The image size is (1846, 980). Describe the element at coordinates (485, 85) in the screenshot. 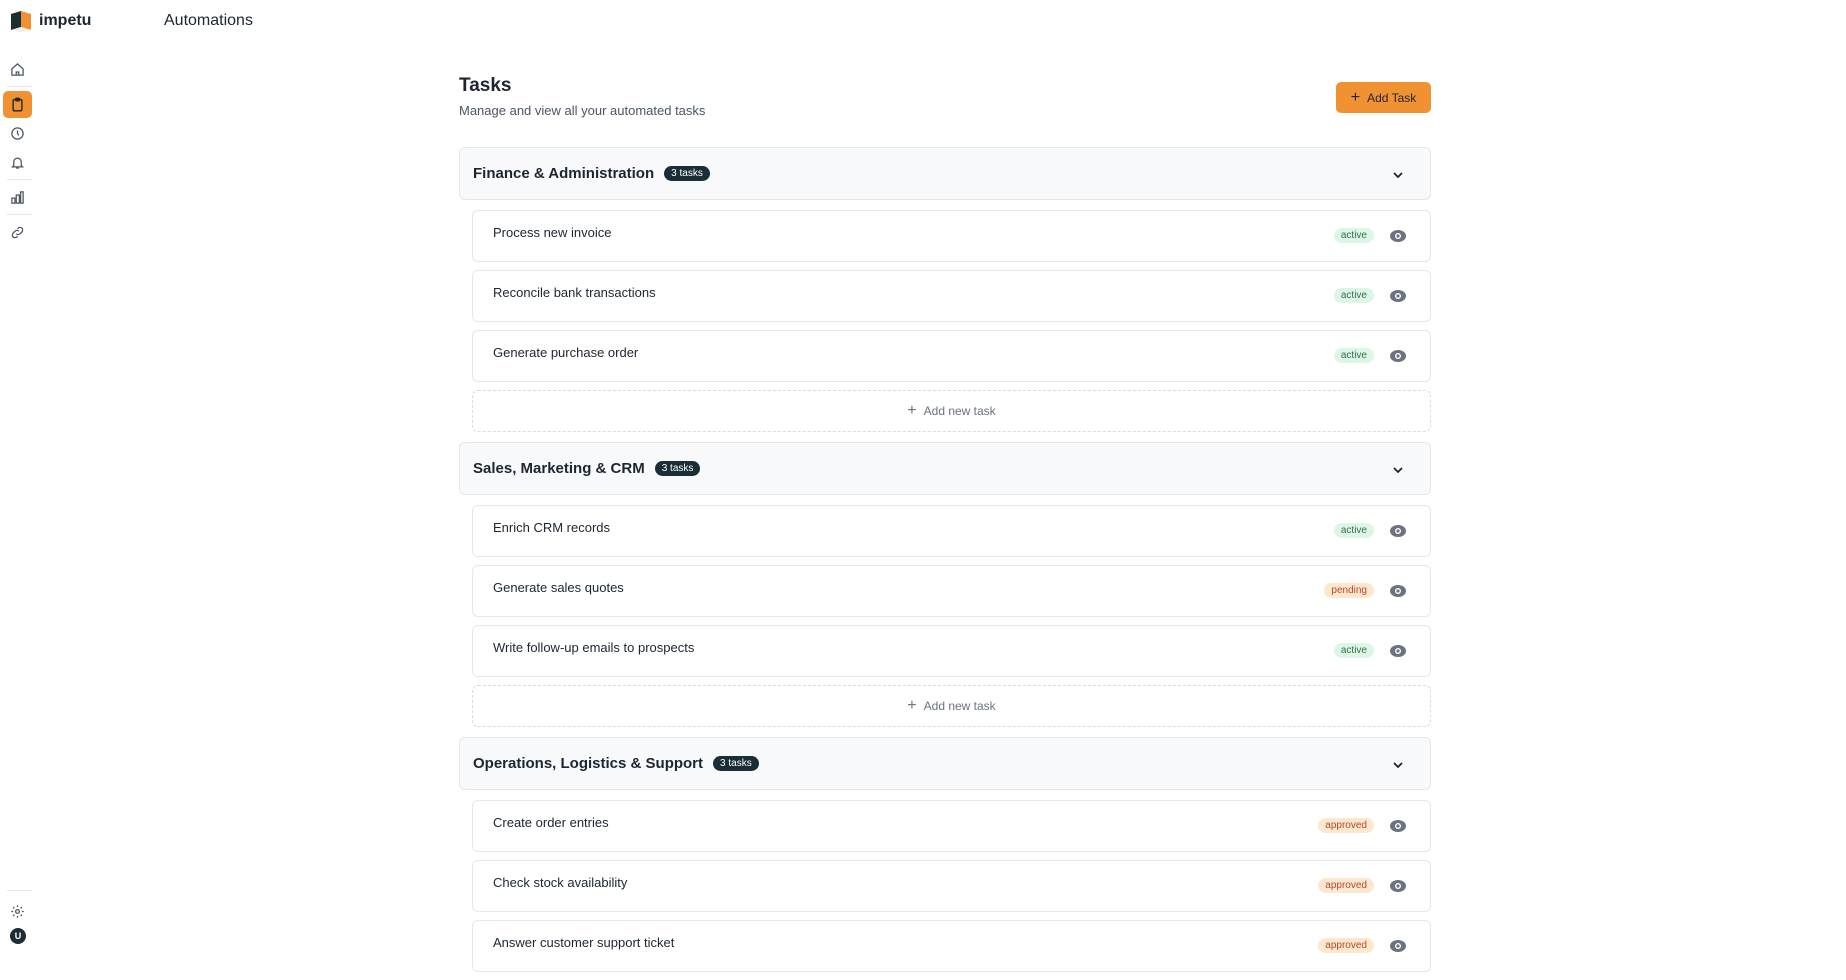

I see `page-title: Tasks` at that location.